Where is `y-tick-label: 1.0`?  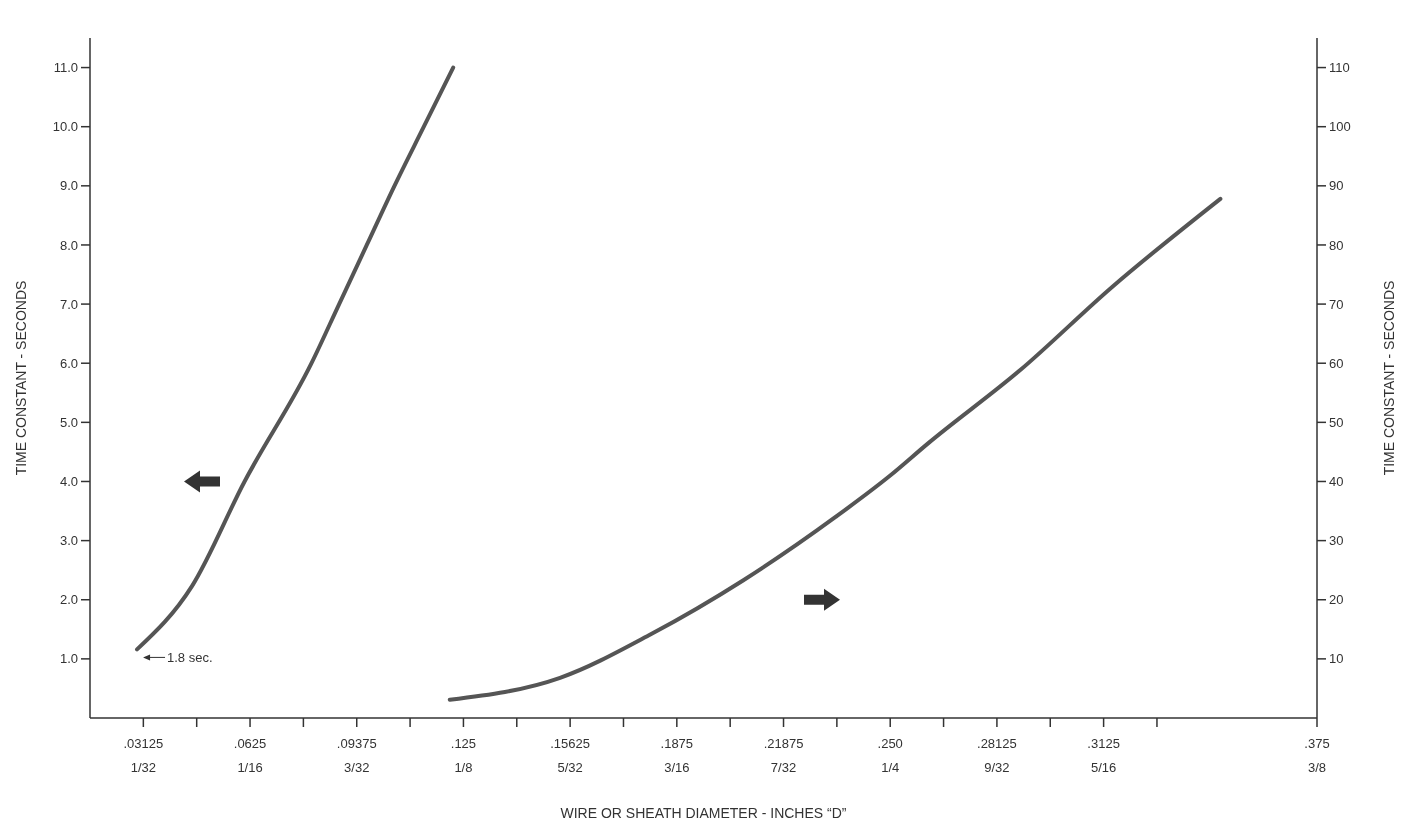 y-tick-label: 1.0 is located at coordinates (68, 659).